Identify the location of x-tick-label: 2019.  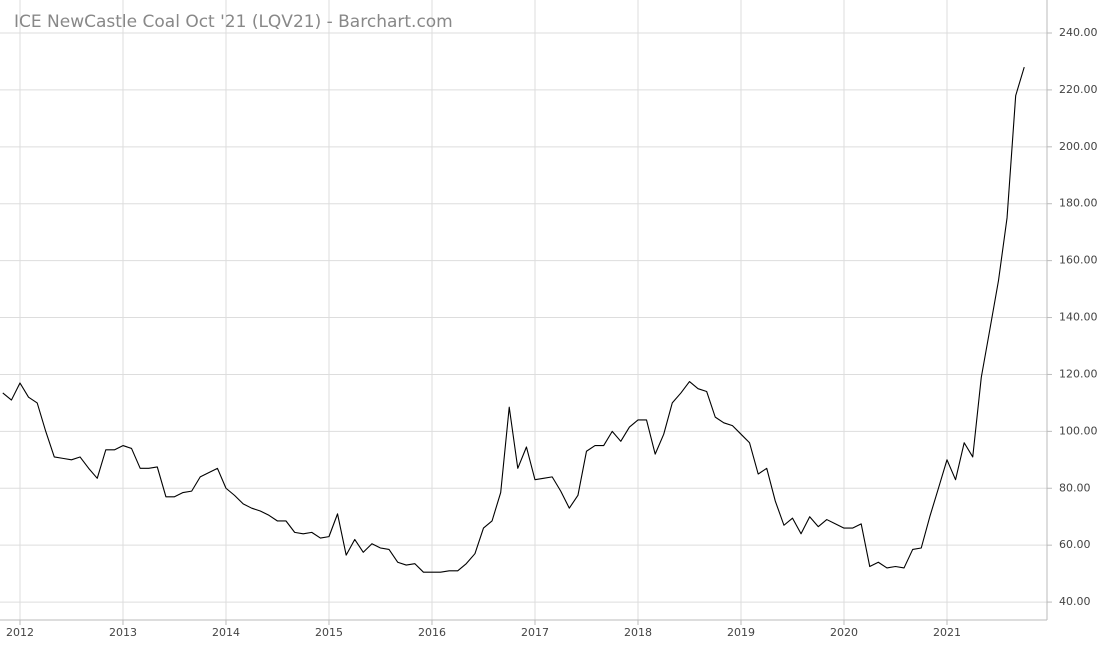
(741, 632).